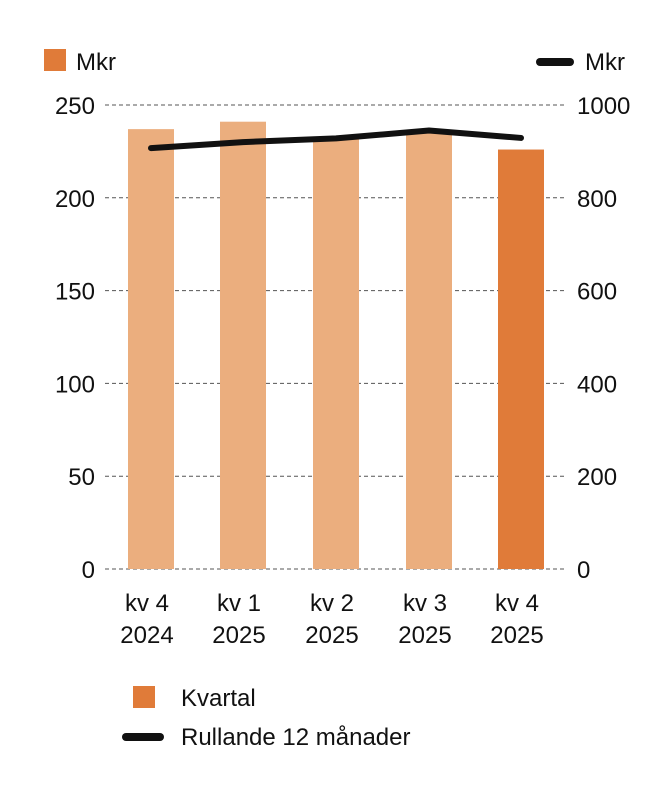  I want to click on right-tick-label: 400, so click(597, 384).